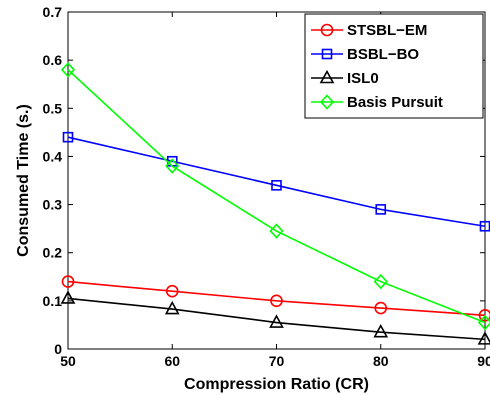 This screenshot has width=490, height=395. What do you see at coordinates (345, 78) in the screenshot?
I see `legend-item-isl0: ISL0` at bounding box center [345, 78].